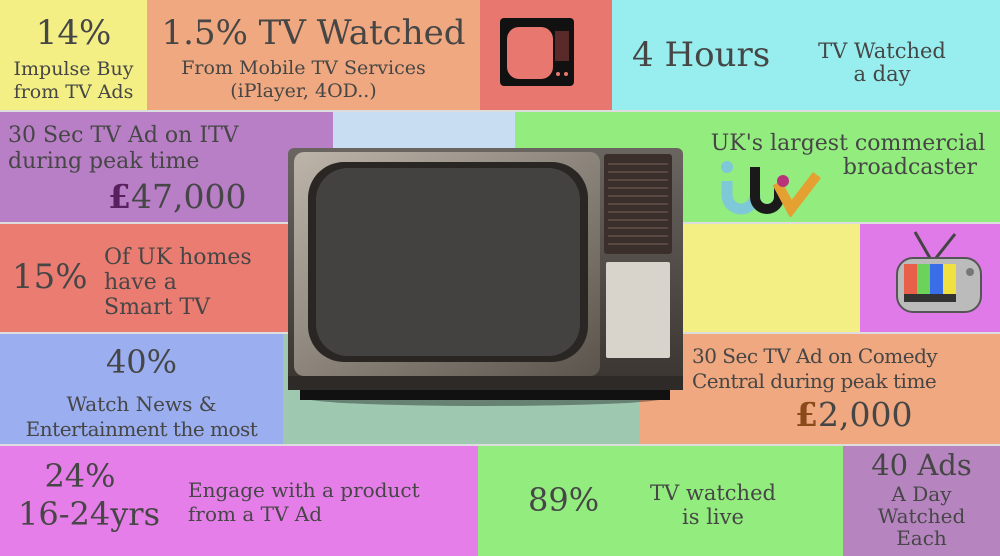 The image size is (1000, 556). Describe the element at coordinates (188, 196) in the screenshot. I see `price-value: 47,000` at that location.